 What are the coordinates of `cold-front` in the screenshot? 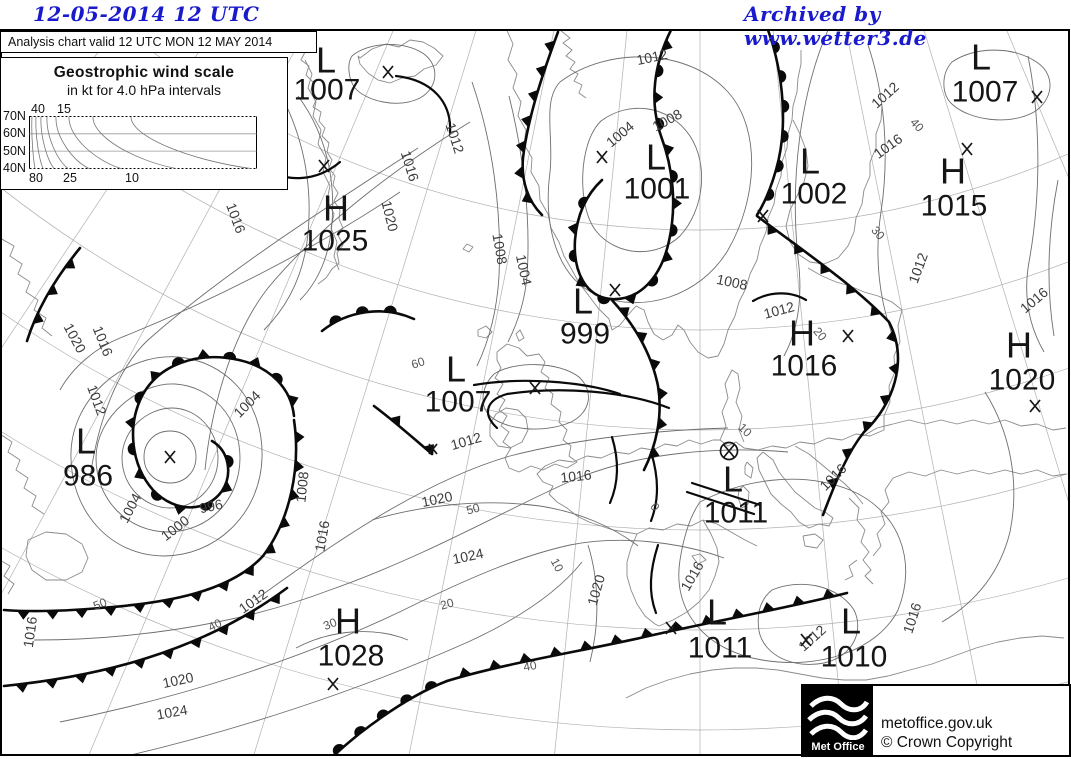 It's located at (647, 635).